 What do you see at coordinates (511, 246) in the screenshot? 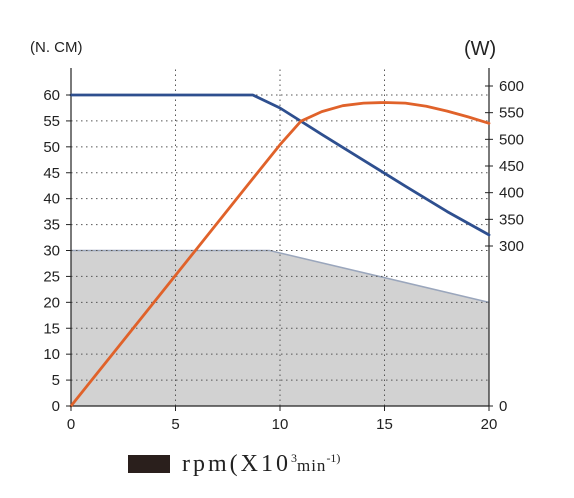
I see `right-tick-label: 300` at bounding box center [511, 246].